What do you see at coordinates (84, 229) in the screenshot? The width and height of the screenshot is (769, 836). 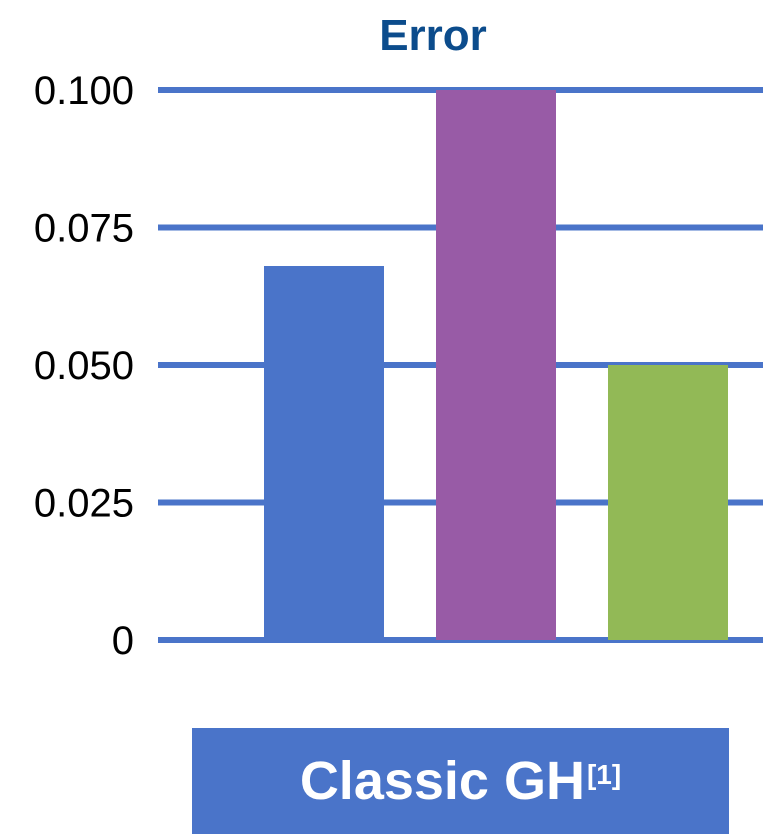 I see `y-tick-label: 0.075` at bounding box center [84, 229].